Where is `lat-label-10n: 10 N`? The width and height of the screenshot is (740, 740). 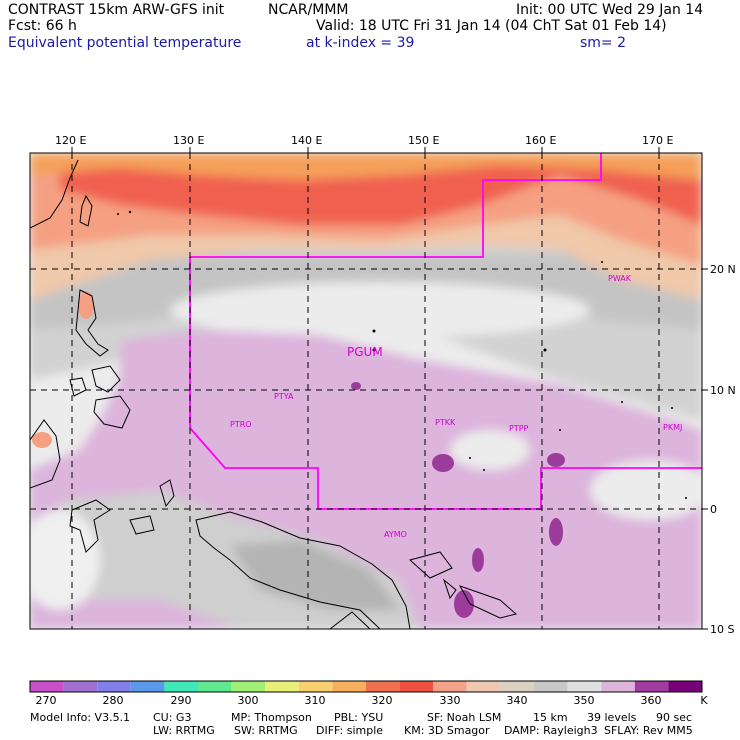 lat-label-10n: 10 N is located at coordinates (723, 390).